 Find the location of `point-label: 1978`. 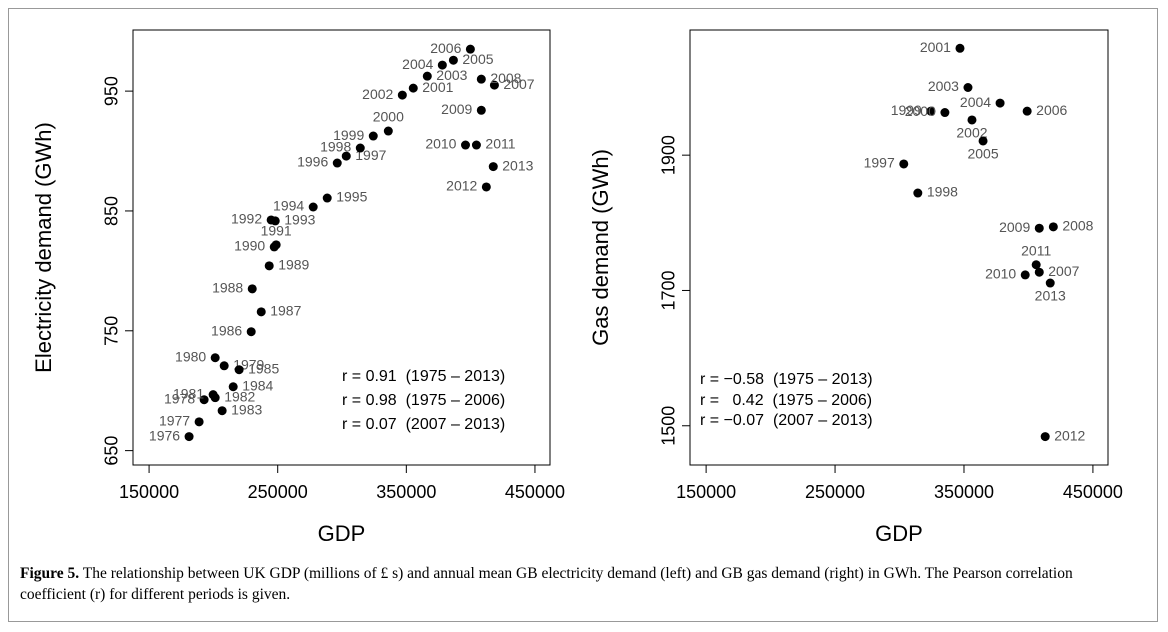

point-label: 1978 is located at coordinates (179, 398).